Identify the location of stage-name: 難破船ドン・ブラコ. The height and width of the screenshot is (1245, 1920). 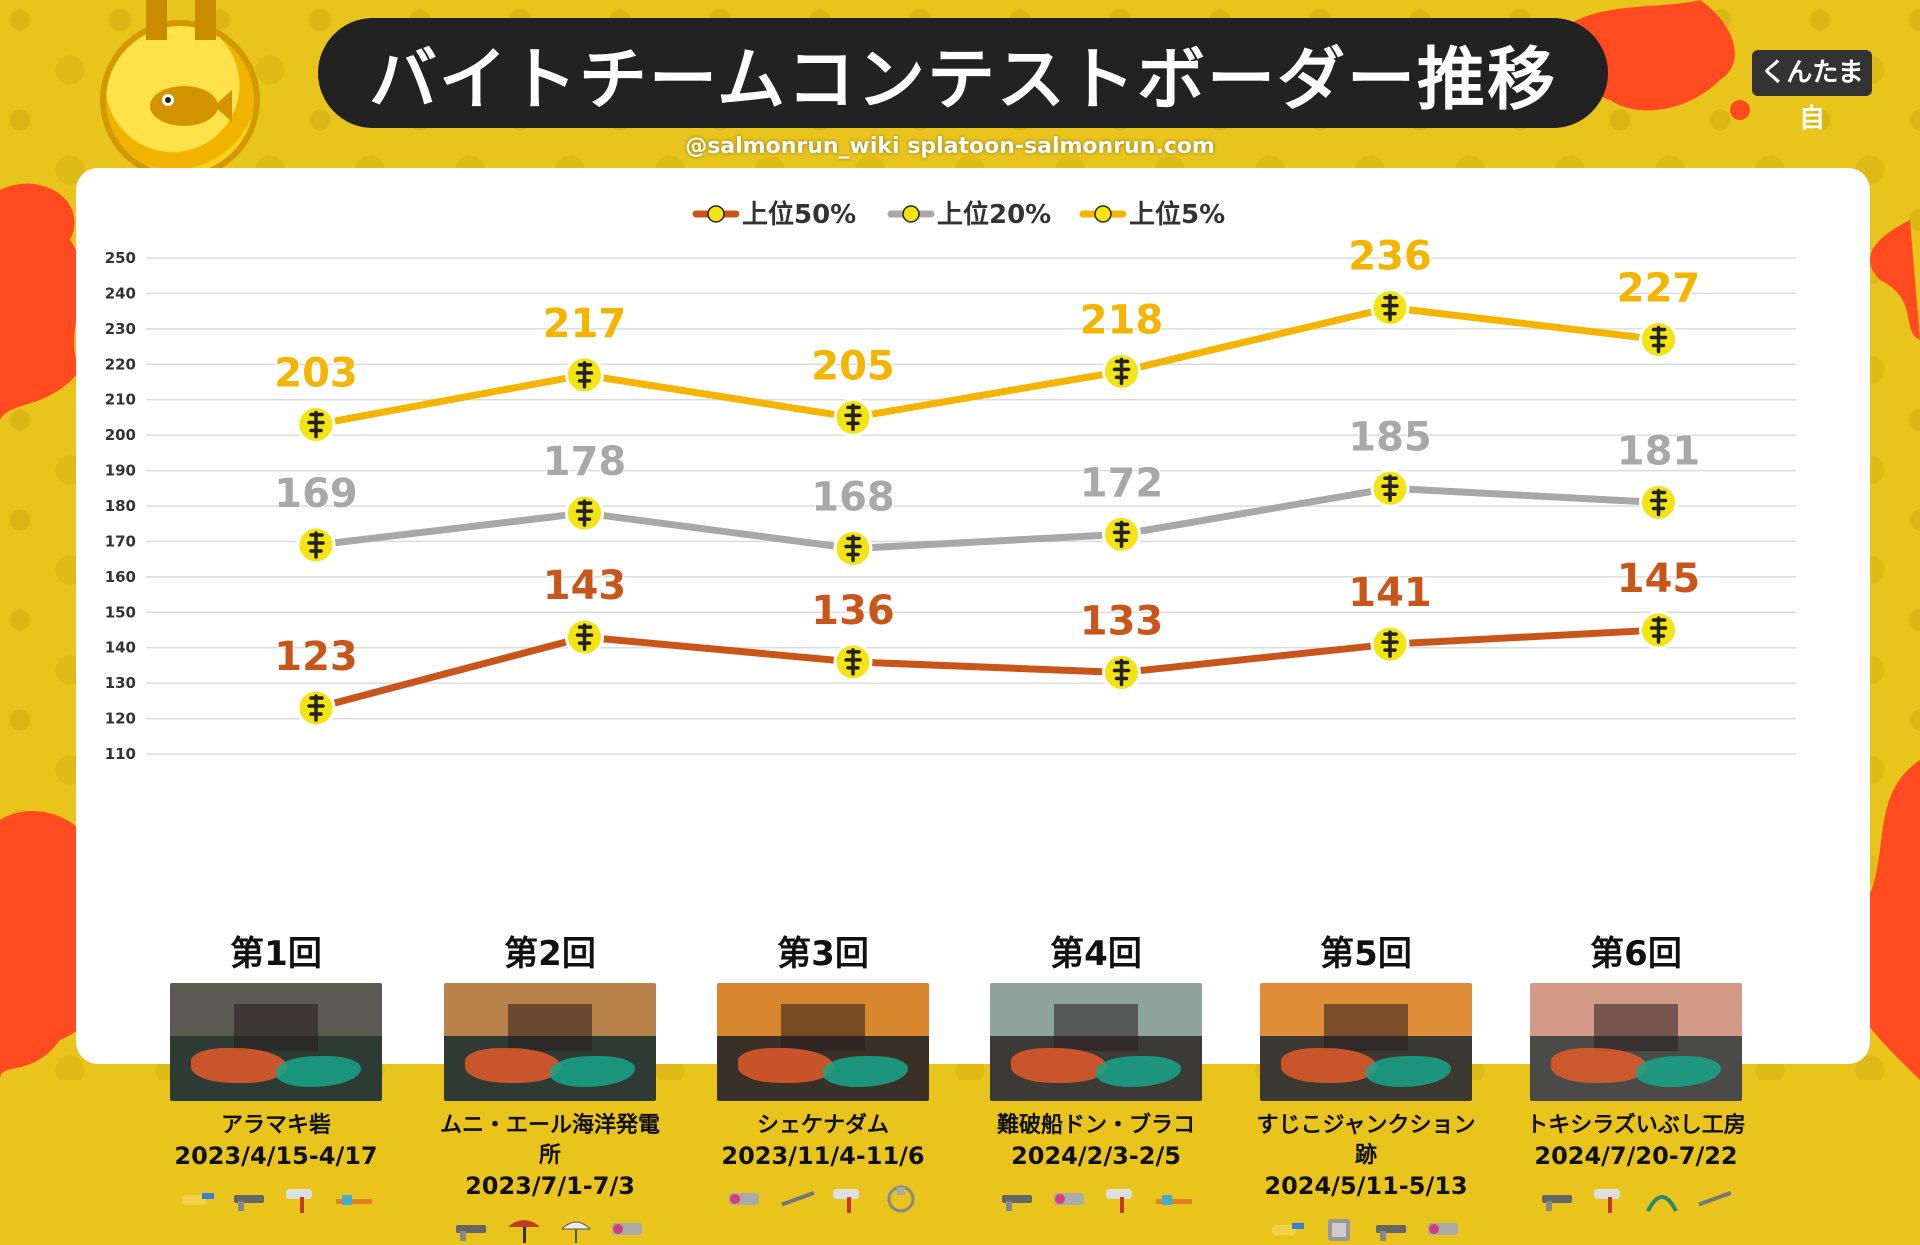
(1095, 1125).